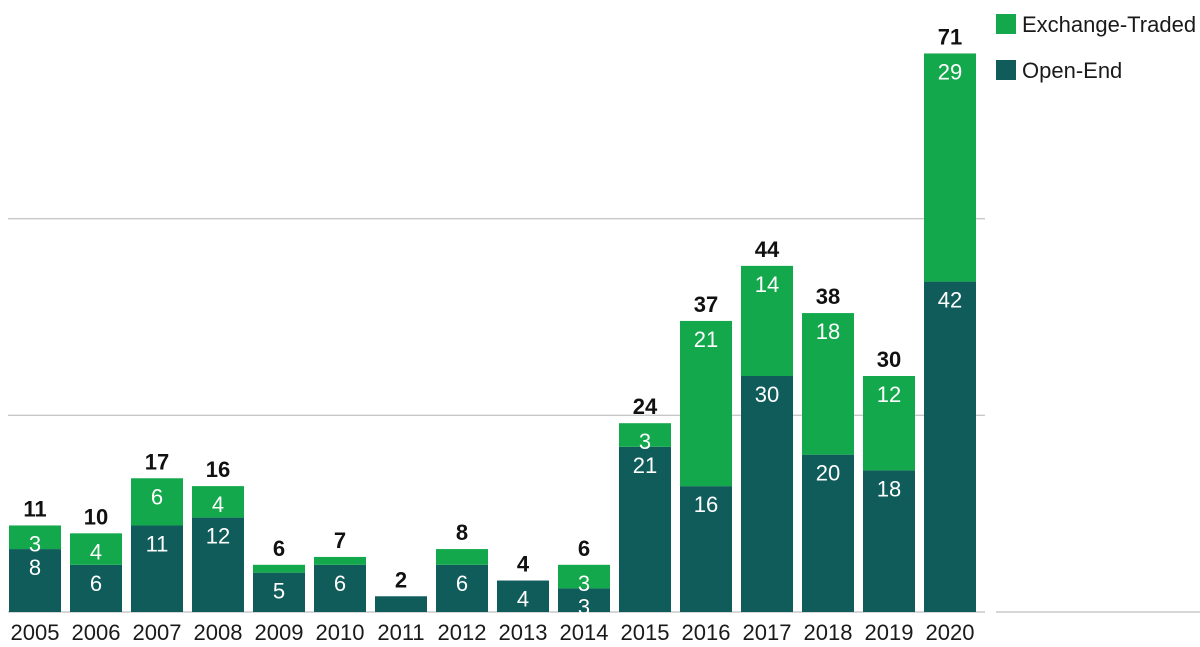 The width and height of the screenshot is (1200, 647). What do you see at coordinates (279, 548) in the screenshot?
I see `total-label-2009: 6` at bounding box center [279, 548].